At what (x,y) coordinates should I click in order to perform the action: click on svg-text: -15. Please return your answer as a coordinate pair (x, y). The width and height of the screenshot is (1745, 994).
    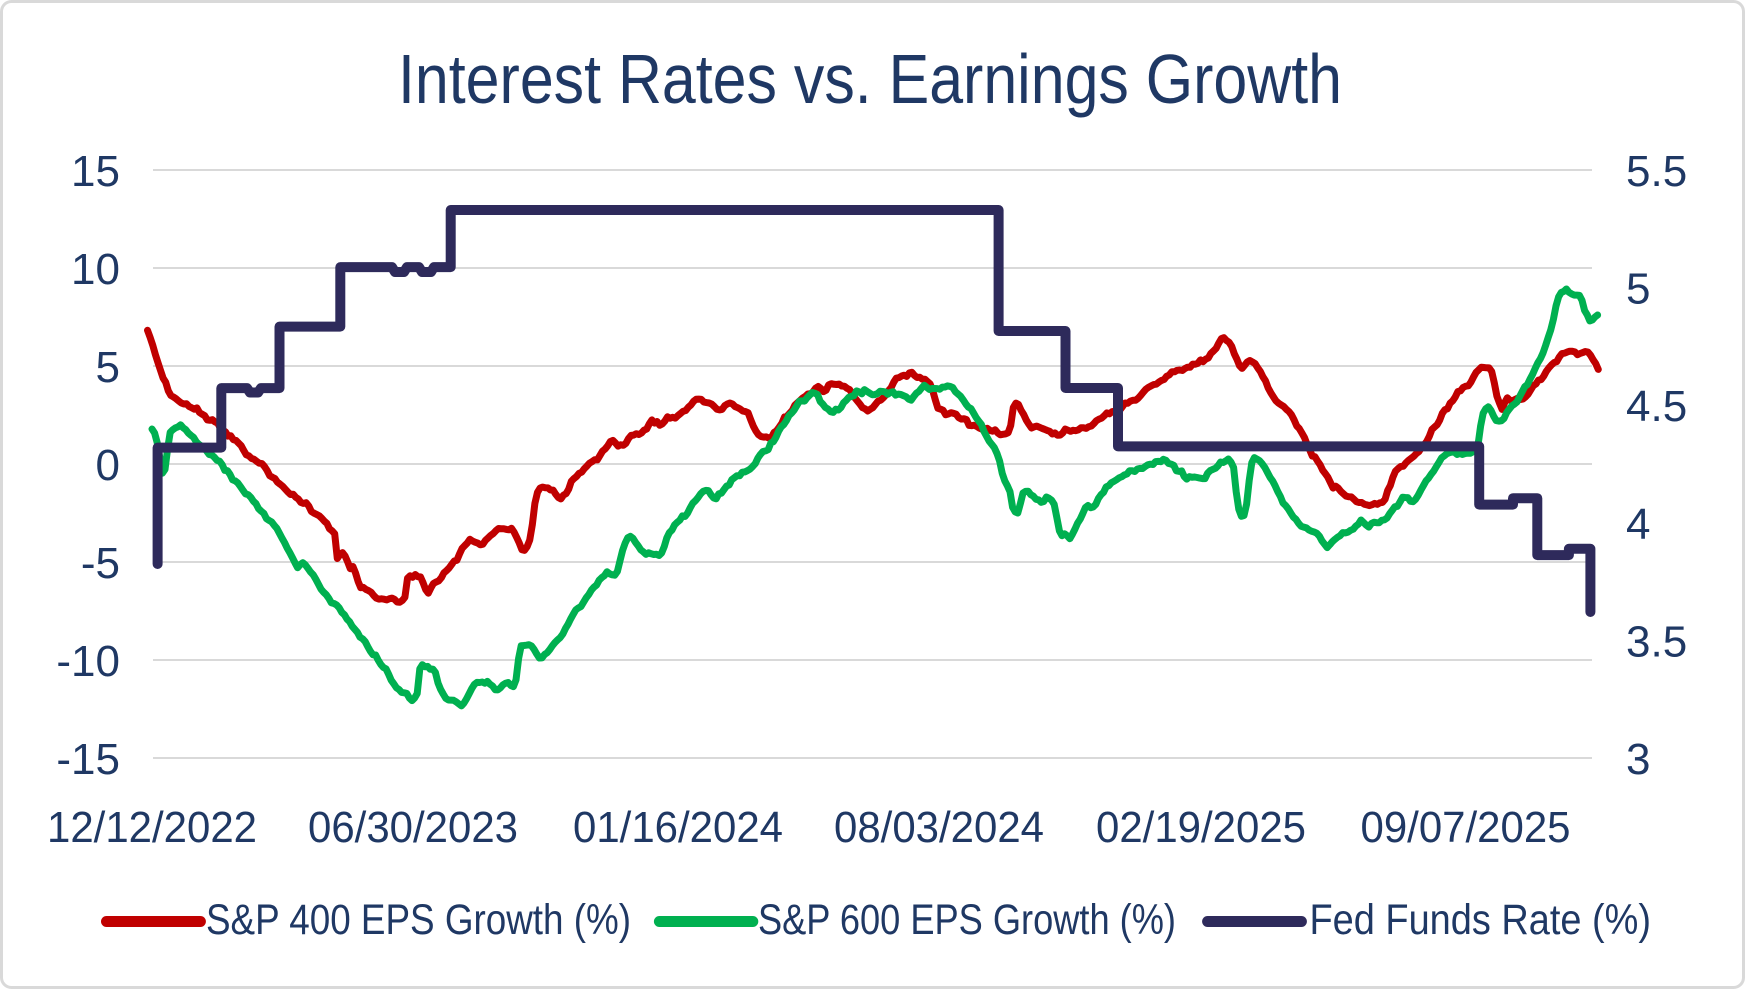
    Looking at the image, I should click on (88, 759).